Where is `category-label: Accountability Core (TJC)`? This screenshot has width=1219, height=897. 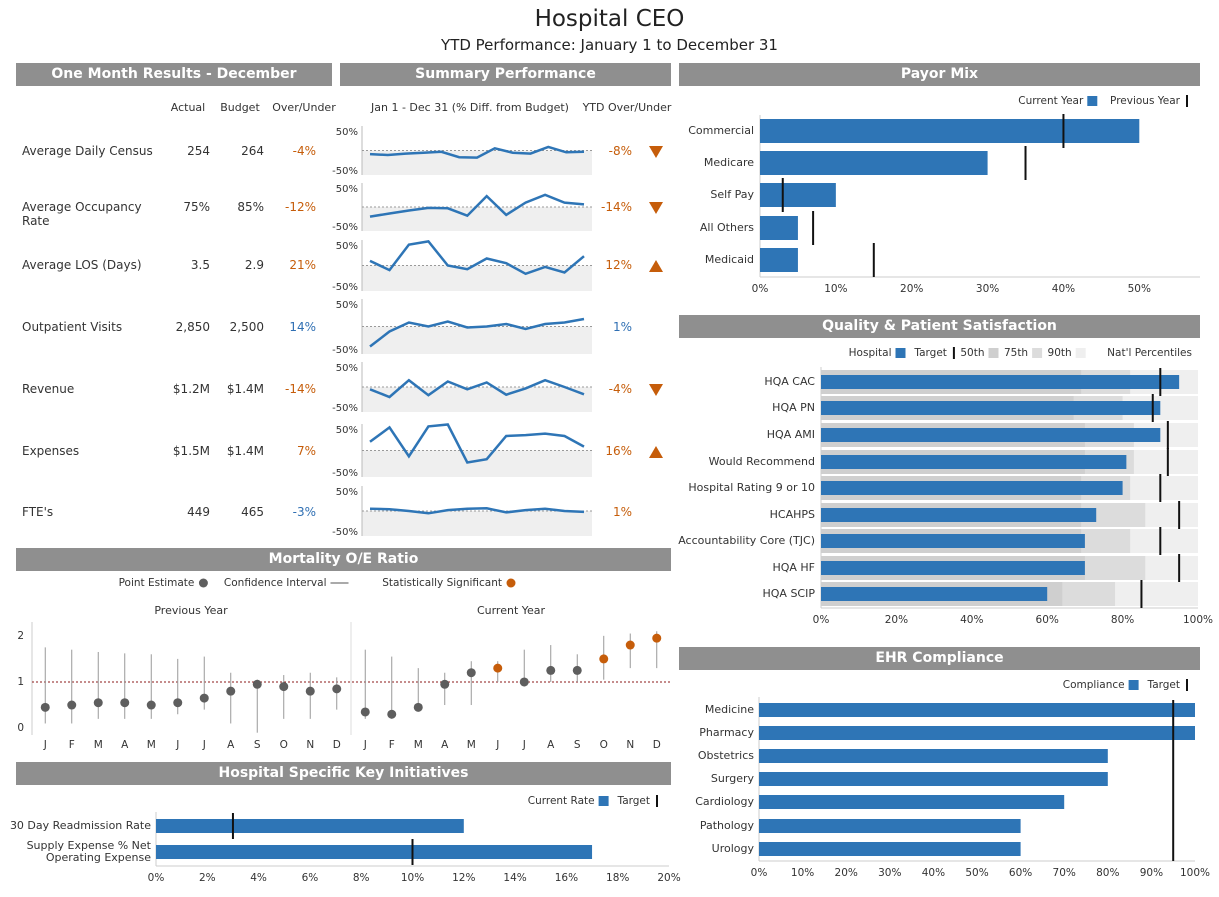 category-label: Accountability Core (TJC) is located at coordinates (746, 540).